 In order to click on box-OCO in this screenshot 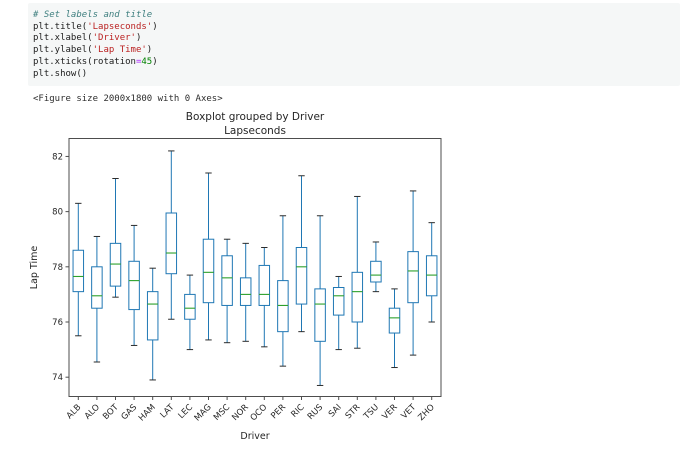, I will do `click(264, 297)`.